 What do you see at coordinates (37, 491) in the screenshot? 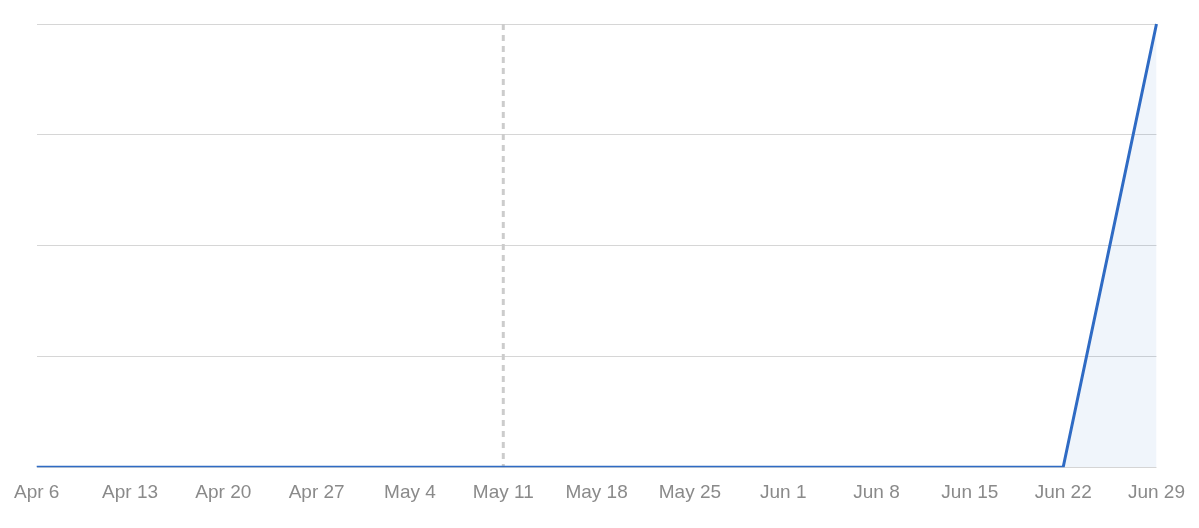
I see `x-tick-label: Apr 6` at bounding box center [37, 491].